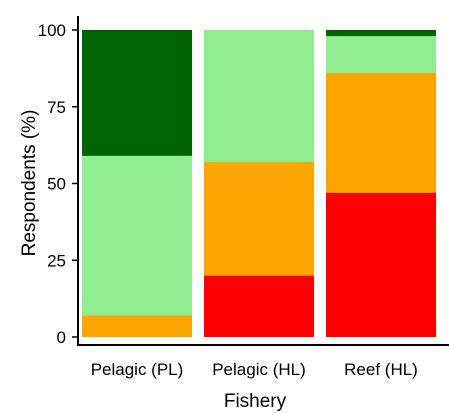  Describe the element at coordinates (29, 183) in the screenshot. I see `y-axis-title: Respondents (%)` at that location.